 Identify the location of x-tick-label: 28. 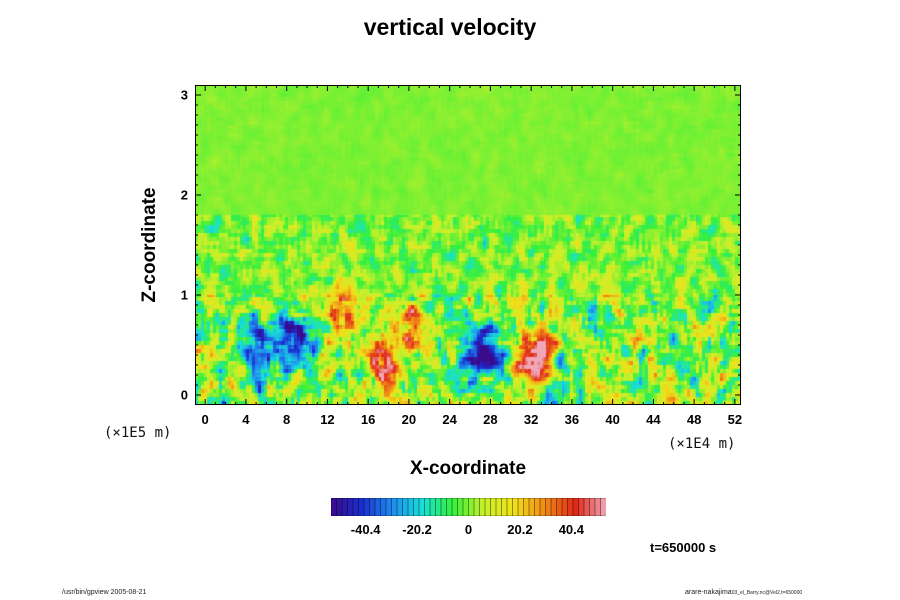
(490, 419).